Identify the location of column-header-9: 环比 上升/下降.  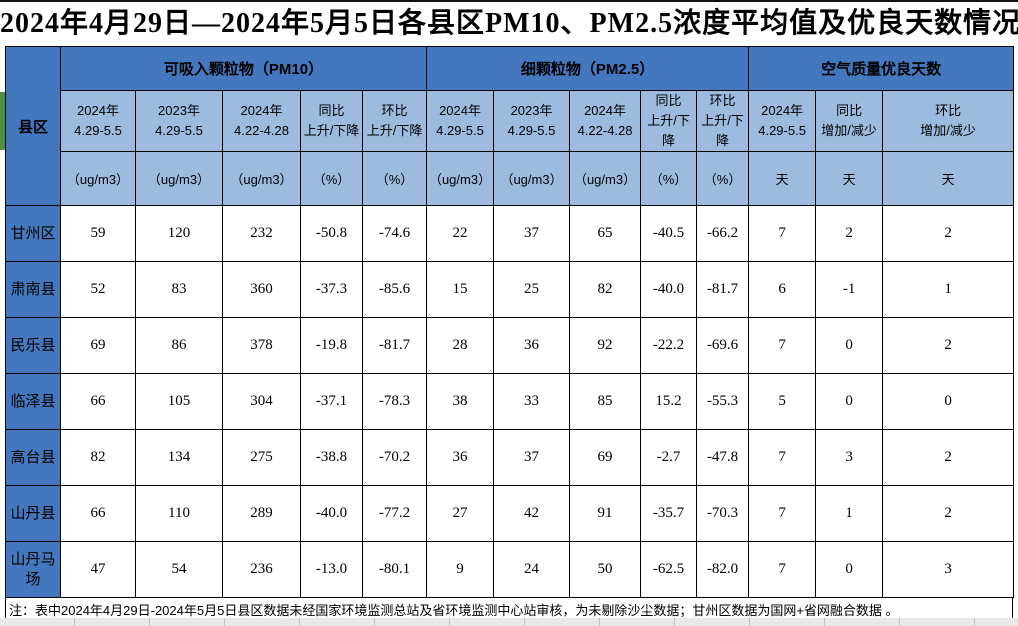
(723, 121).